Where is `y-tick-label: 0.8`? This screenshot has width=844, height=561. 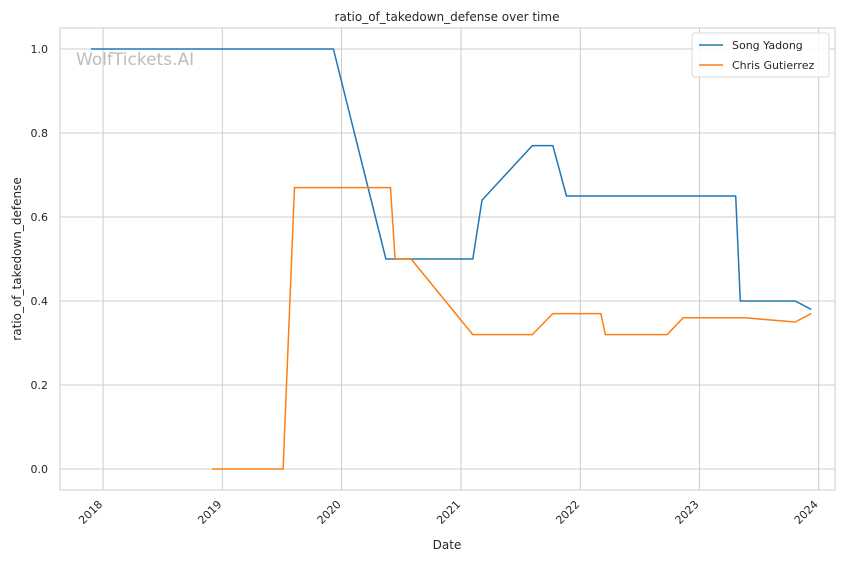 y-tick-label: 0.8 is located at coordinates (40, 133).